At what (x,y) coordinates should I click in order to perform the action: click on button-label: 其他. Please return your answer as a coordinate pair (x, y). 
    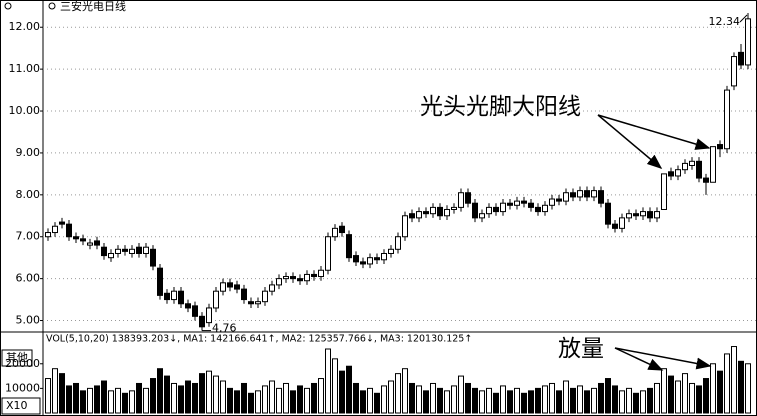
    Looking at the image, I should click on (17, 357).